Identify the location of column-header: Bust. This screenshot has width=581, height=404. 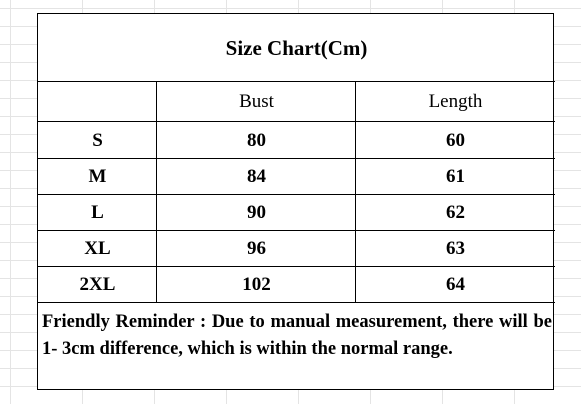
(256, 101).